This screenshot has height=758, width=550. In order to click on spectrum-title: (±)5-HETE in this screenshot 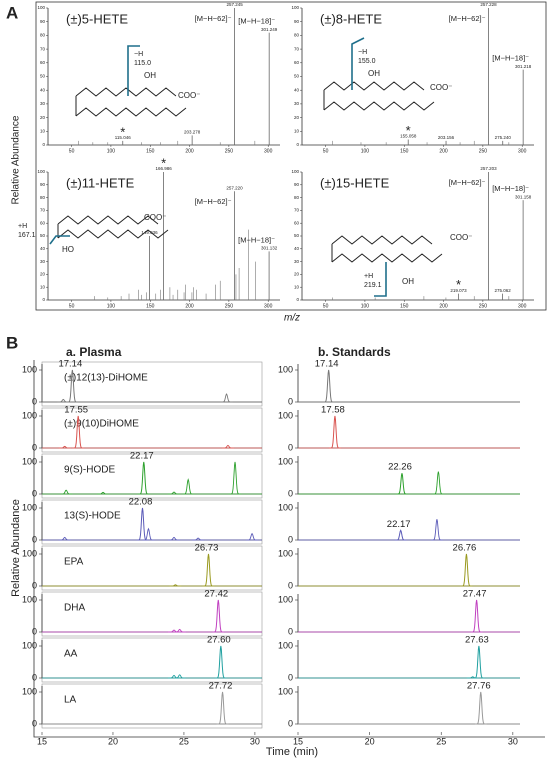, I will do `click(97, 18)`.